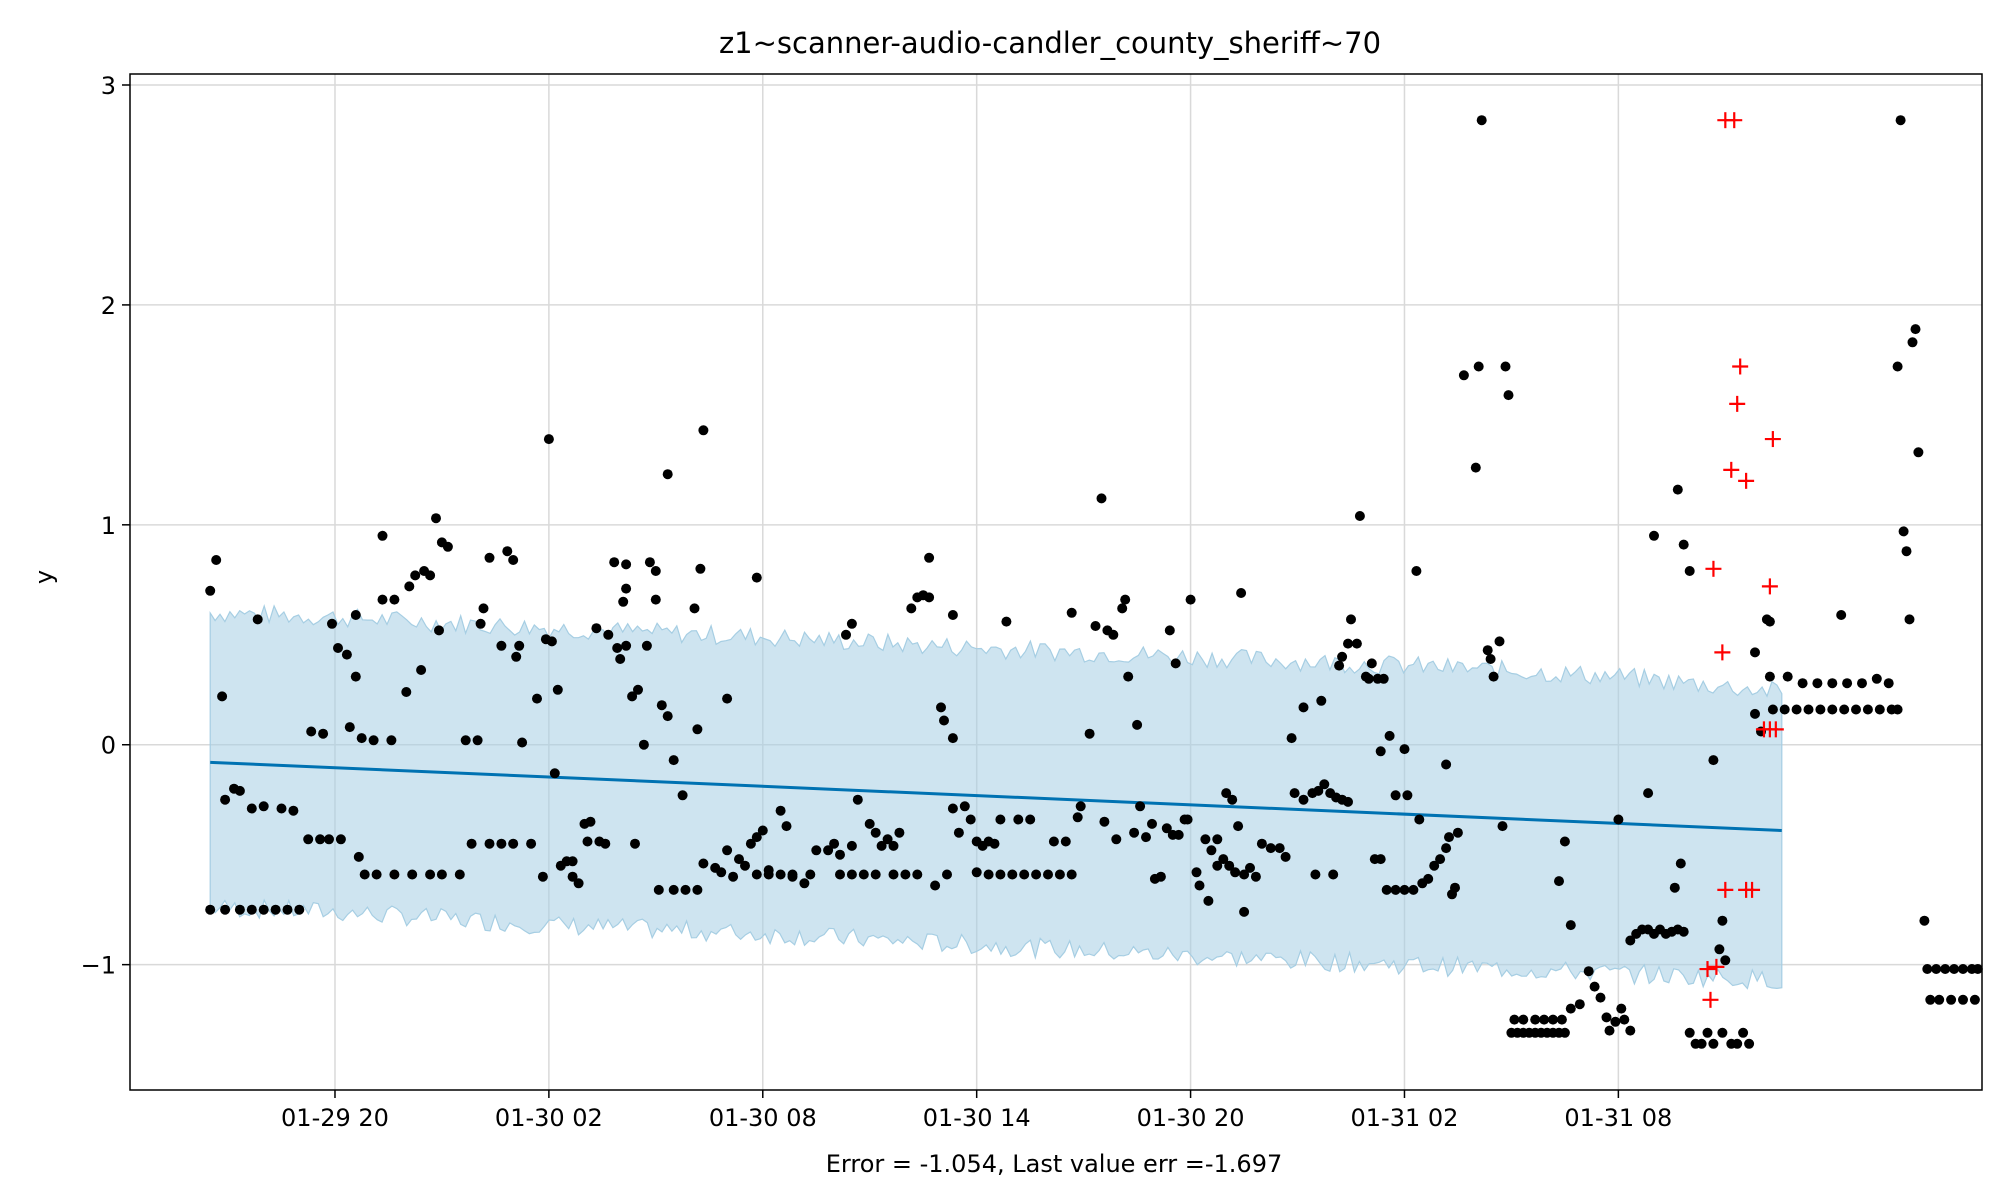 This screenshot has width=2000, height=1204. Describe the element at coordinates (108, 526) in the screenshot. I see `y-tick-label: 1` at that location.